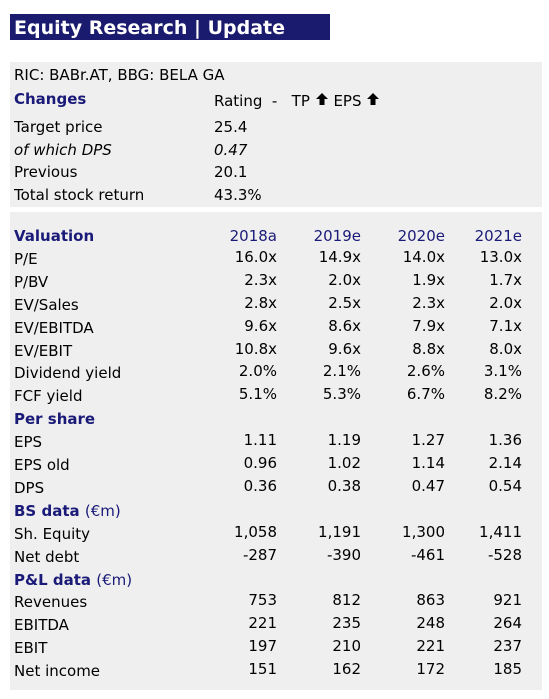 The image size is (549, 699). What do you see at coordinates (274, 101) in the screenshot?
I see `rating-change: -` at bounding box center [274, 101].